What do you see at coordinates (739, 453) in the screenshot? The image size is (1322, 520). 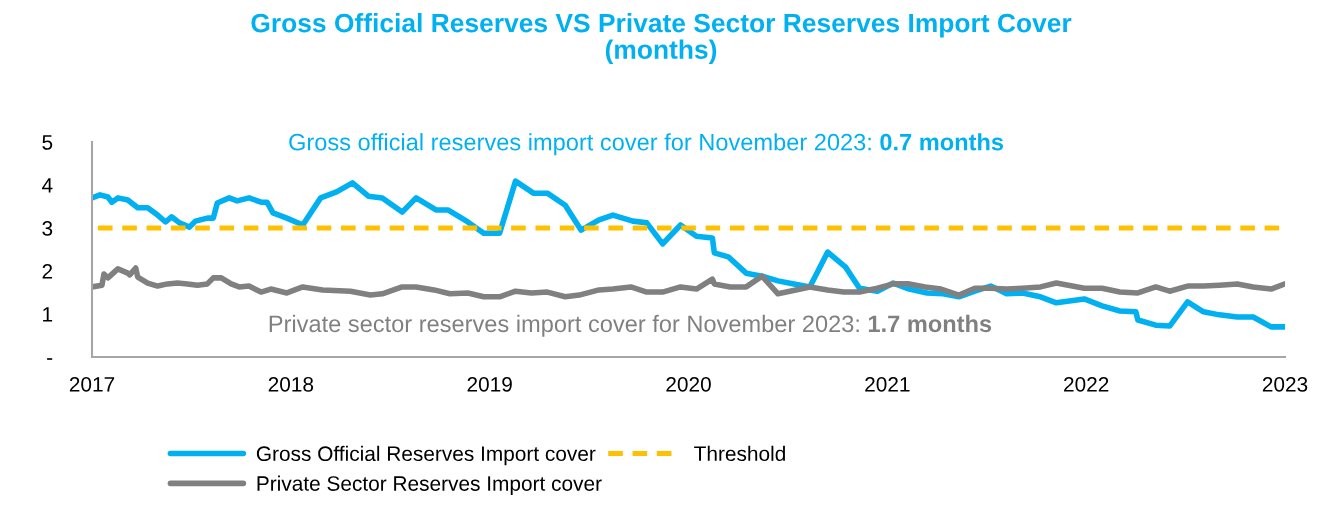 I see `legend-label: Threshold` at bounding box center [739, 453].